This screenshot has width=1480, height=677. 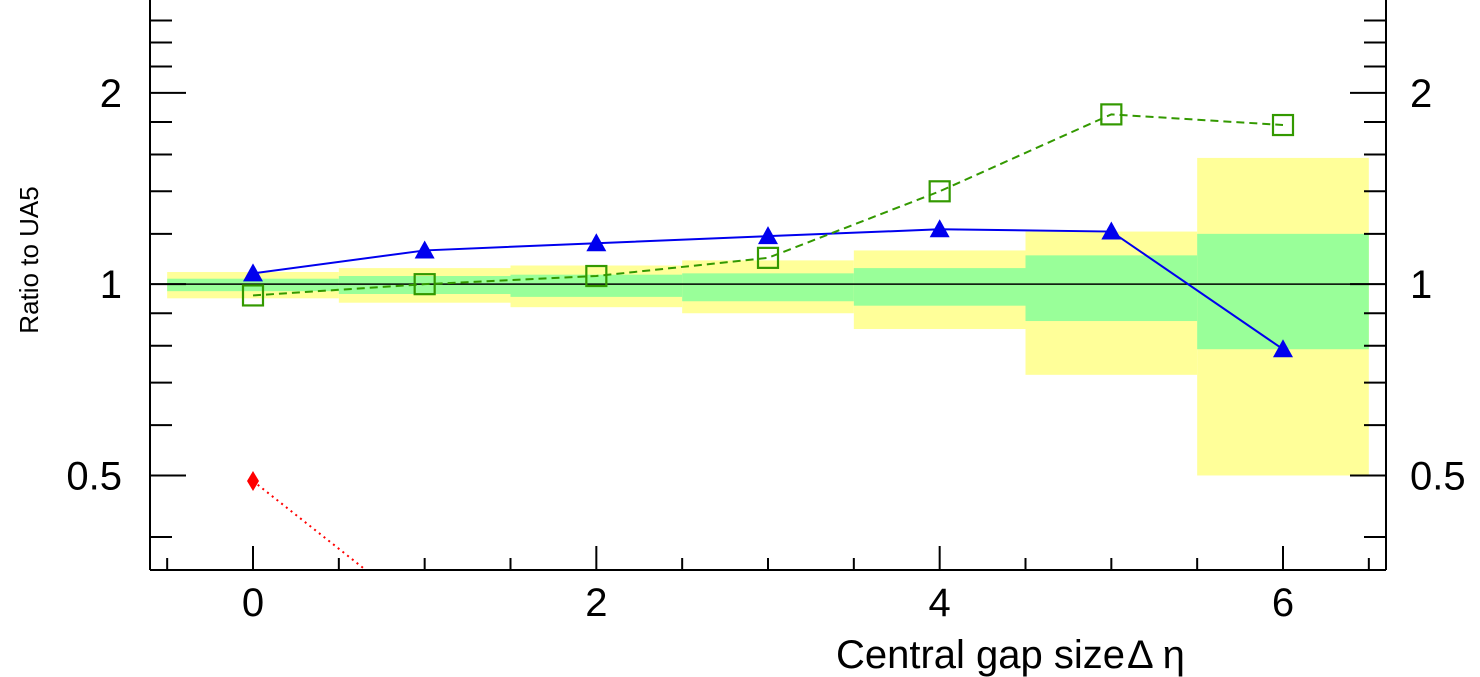 What do you see at coordinates (253, 603) in the screenshot?
I see `x-tick-label: 0` at bounding box center [253, 603].